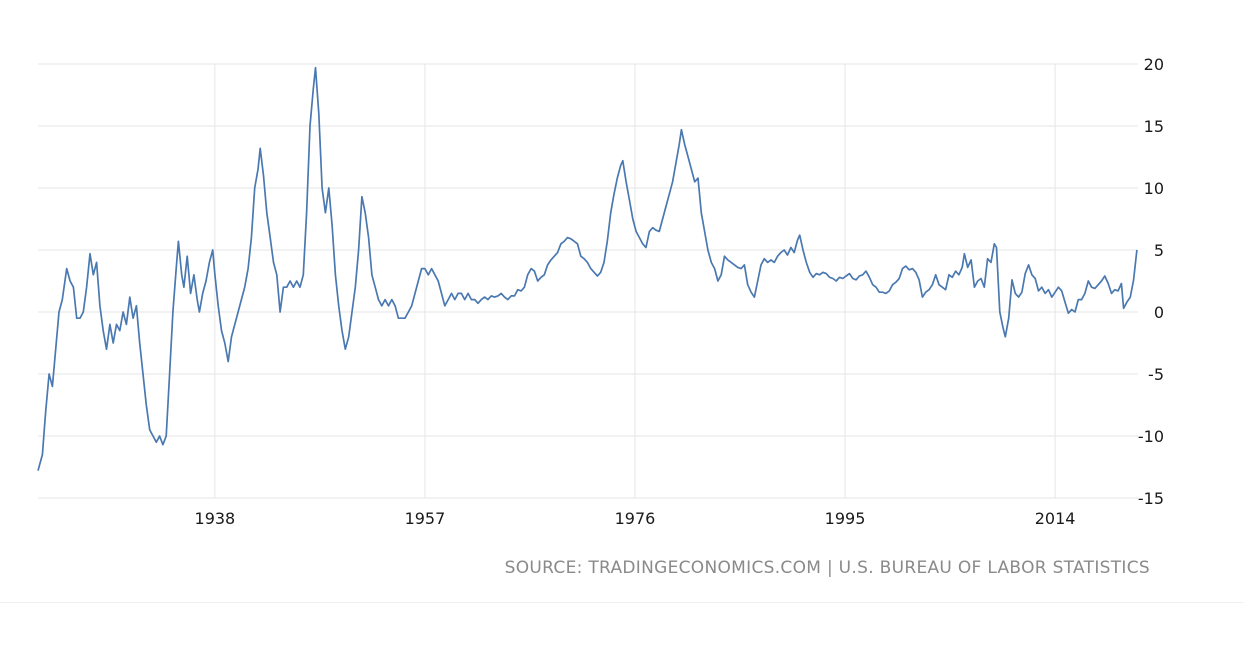  What do you see at coordinates (215, 518) in the screenshot?
I see `x-tick-label: 1938` at bounding box center [215, 518].